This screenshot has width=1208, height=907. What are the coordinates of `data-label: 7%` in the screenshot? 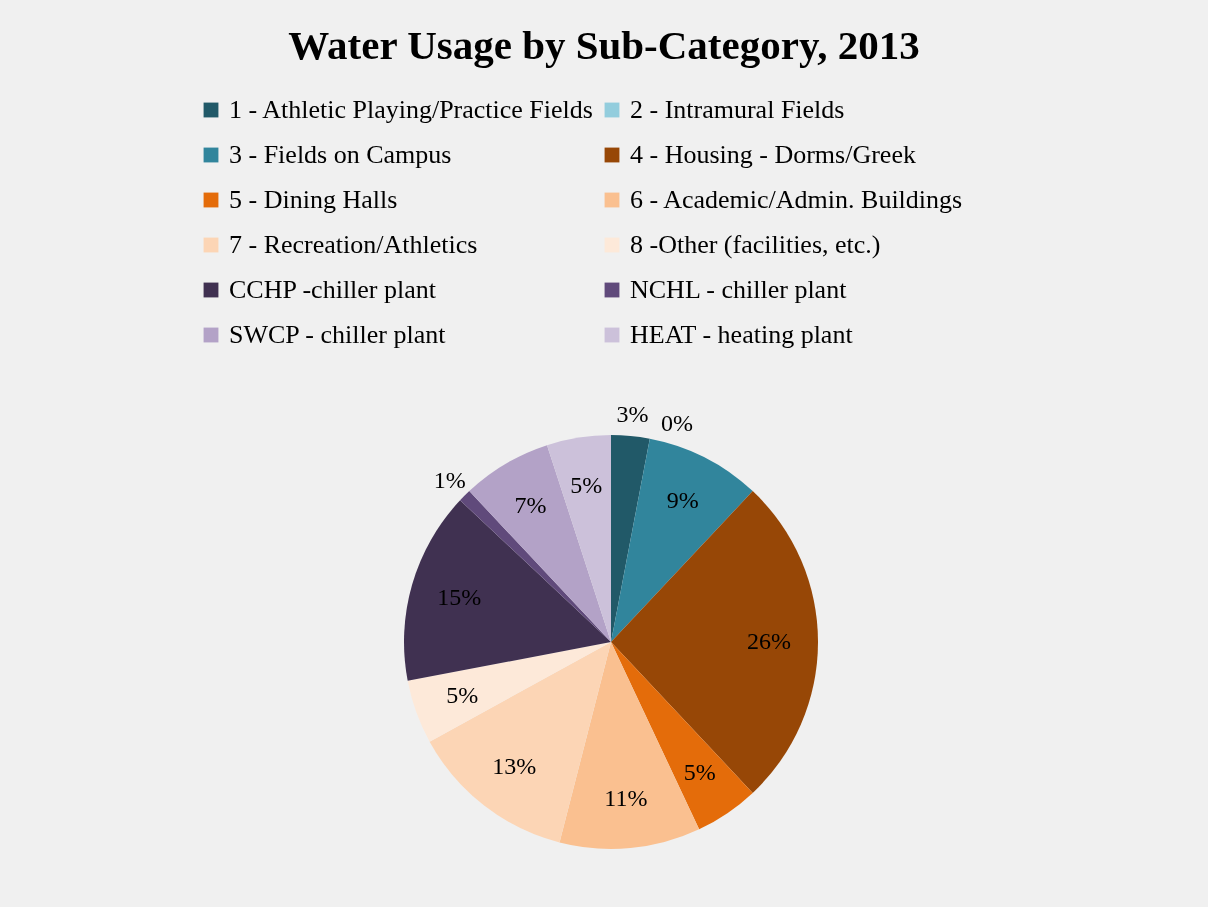 It's located at (530, 505).